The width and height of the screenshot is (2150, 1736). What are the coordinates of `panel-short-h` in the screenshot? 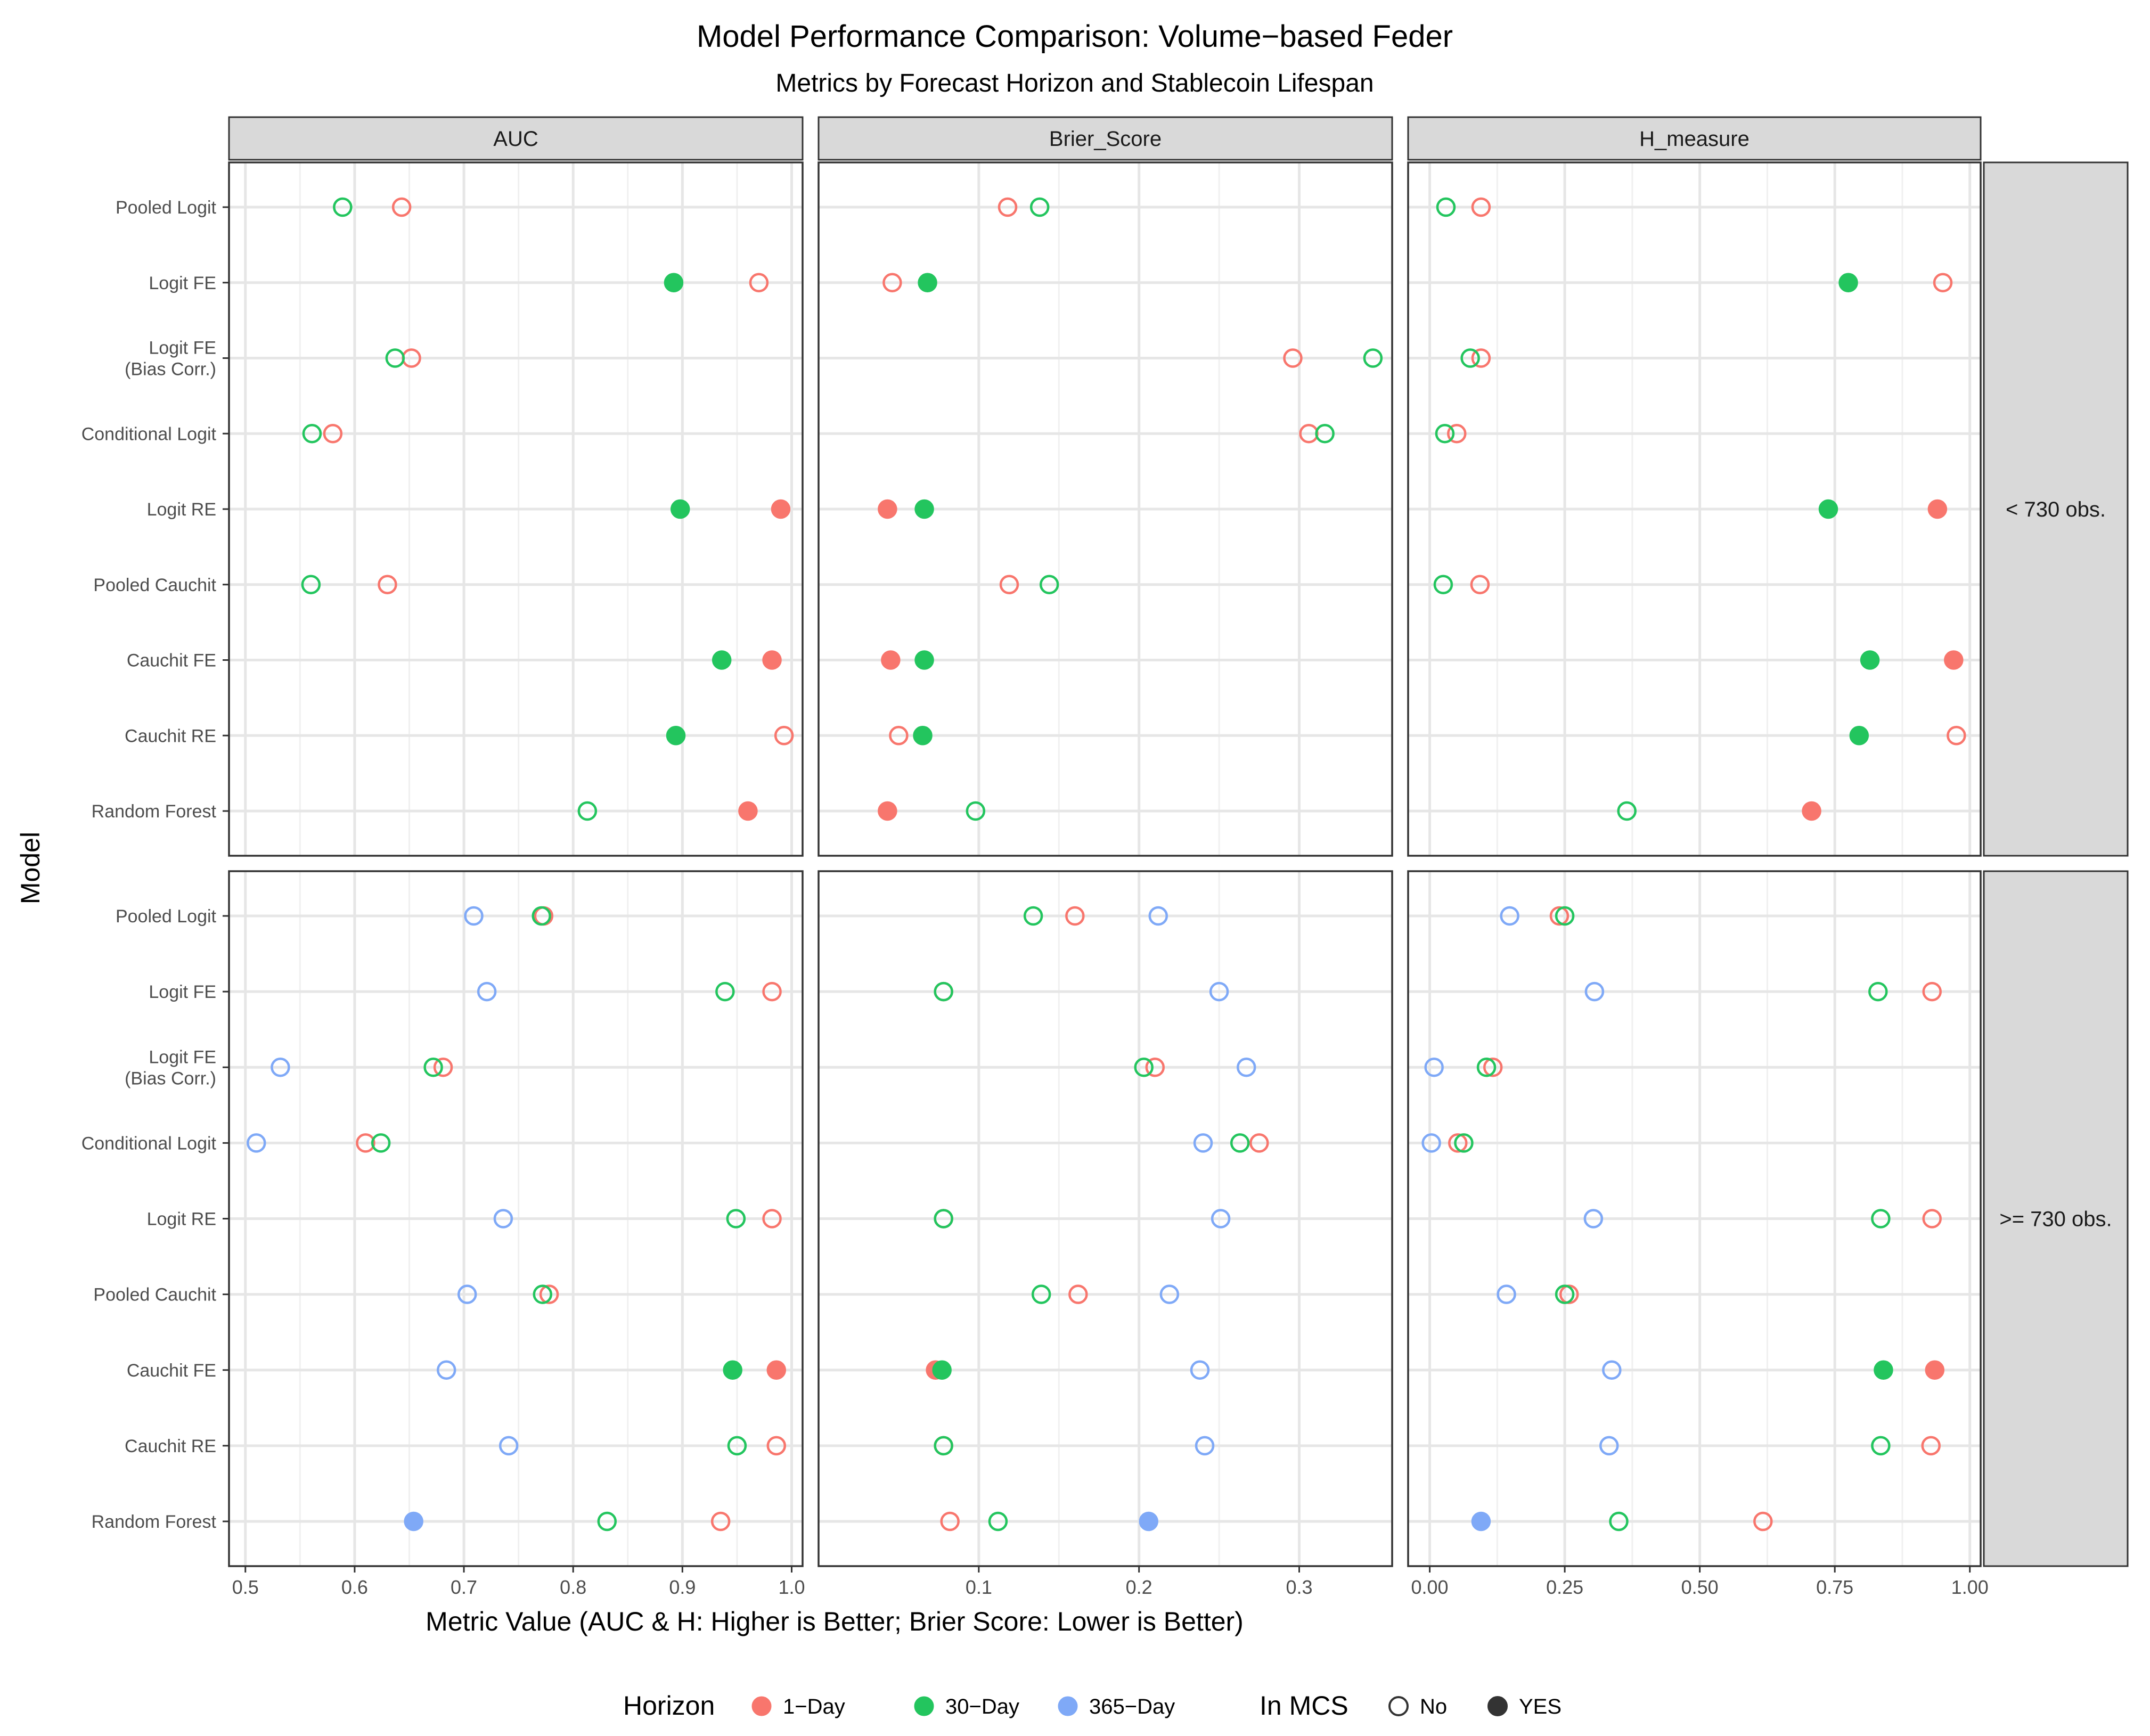 It's located at (1694, 509).